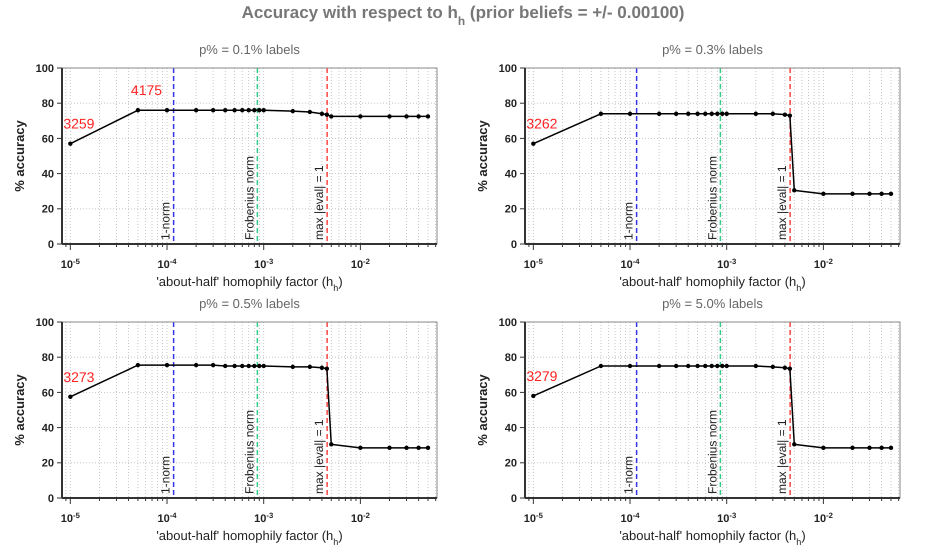  I want to click on annotation: 3262, so click(542, 124).